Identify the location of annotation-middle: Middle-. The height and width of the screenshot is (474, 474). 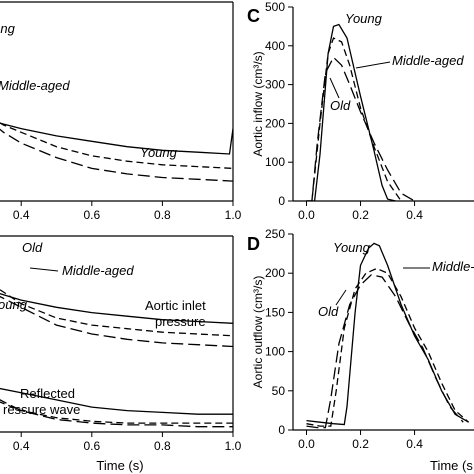
(453, 266).